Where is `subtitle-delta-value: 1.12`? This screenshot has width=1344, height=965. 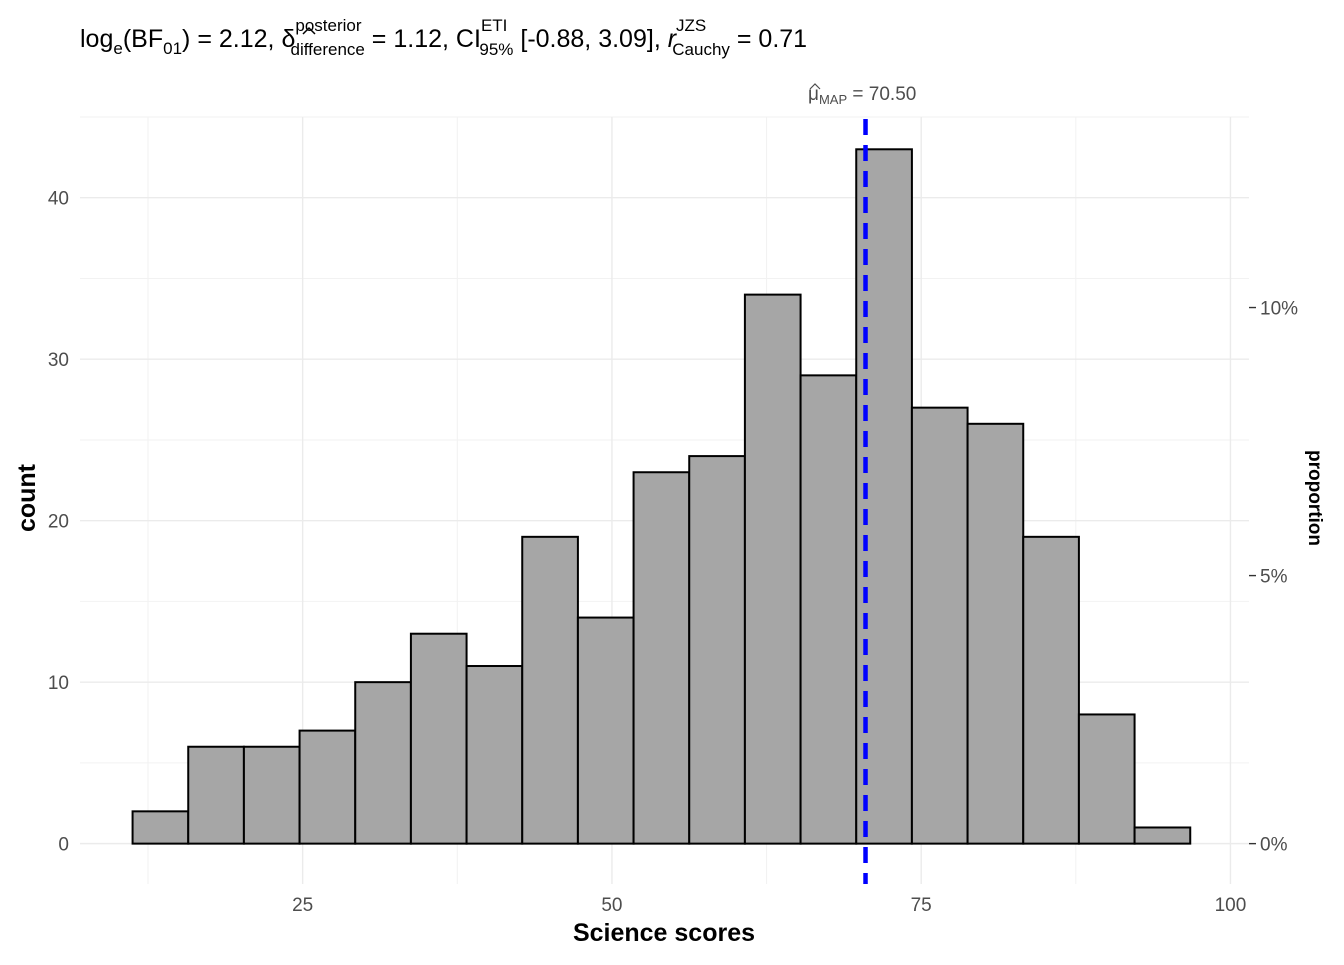 subtitle-delta-value: 1.12 is located at coordinates (417, 39).